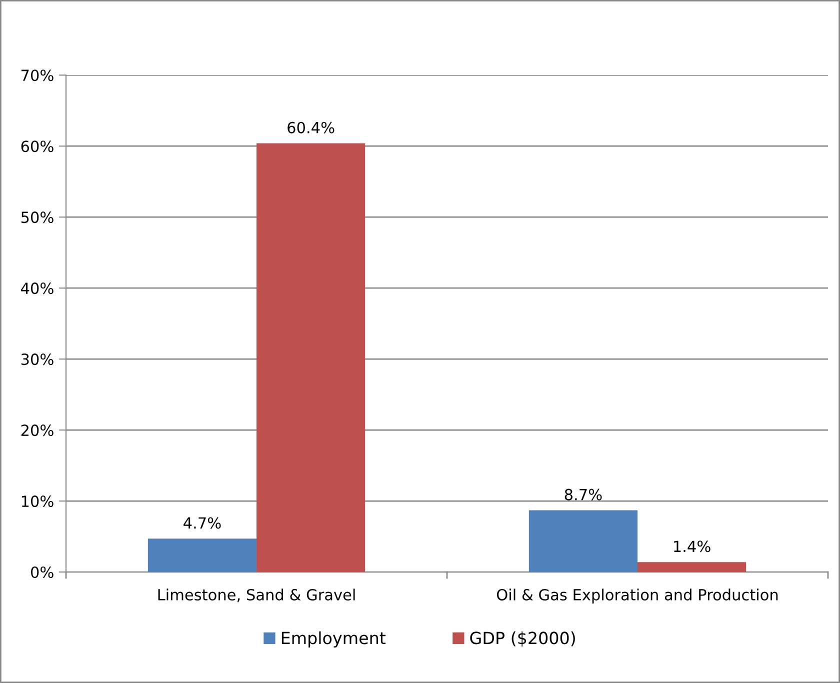 The width and height of the screenshot is (840, 683). What do you see at coordinates (637, 596) in the screenshot?
I see `x-tick-label: Oil & Gas Exploration and Production` at bounding box center [637, 596].